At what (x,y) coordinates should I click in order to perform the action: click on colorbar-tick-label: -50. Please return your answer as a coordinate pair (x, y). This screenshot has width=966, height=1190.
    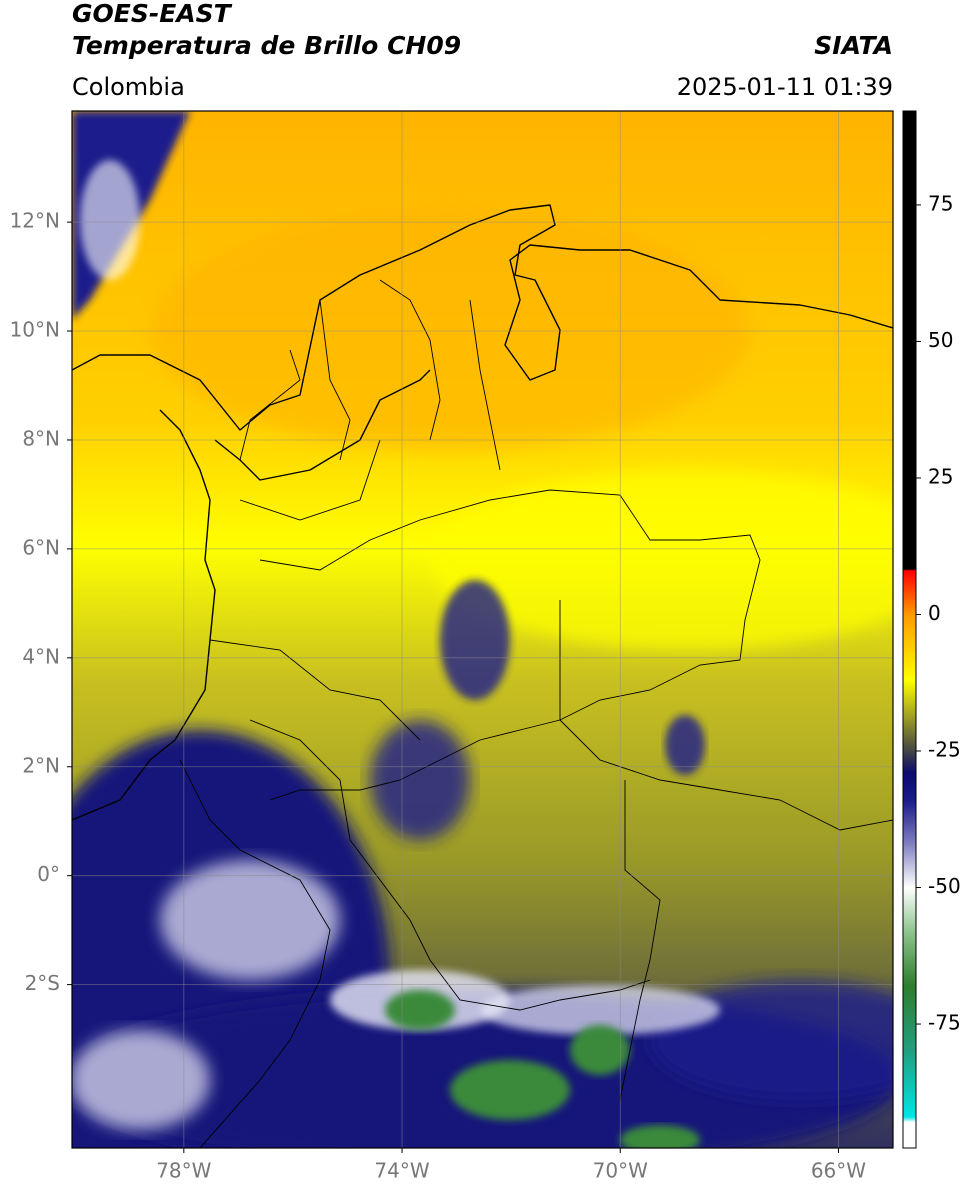
    Looking at the image, I should click on (944, 886).